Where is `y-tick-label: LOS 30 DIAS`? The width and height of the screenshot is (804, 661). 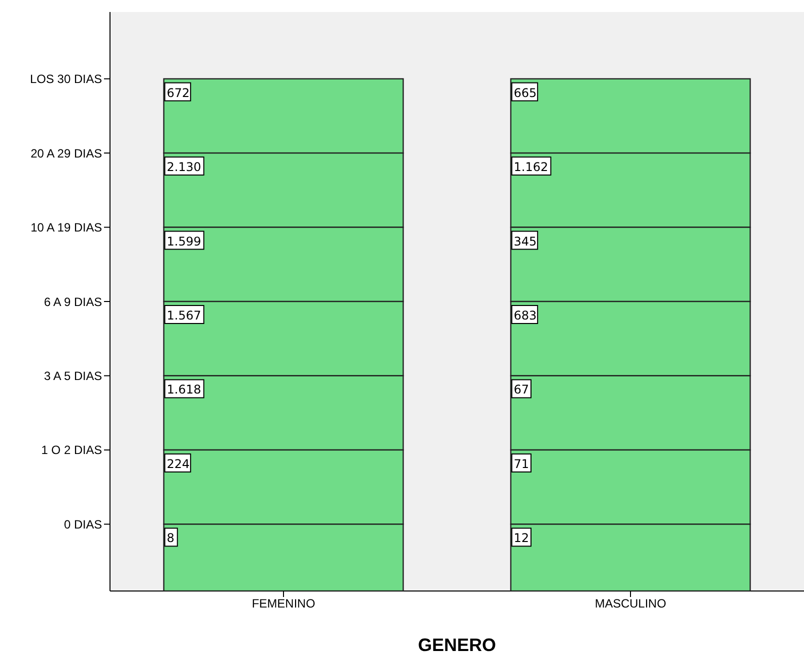 y-tick-label: LOS 30 DIAS is located at coordinates (66, 79).